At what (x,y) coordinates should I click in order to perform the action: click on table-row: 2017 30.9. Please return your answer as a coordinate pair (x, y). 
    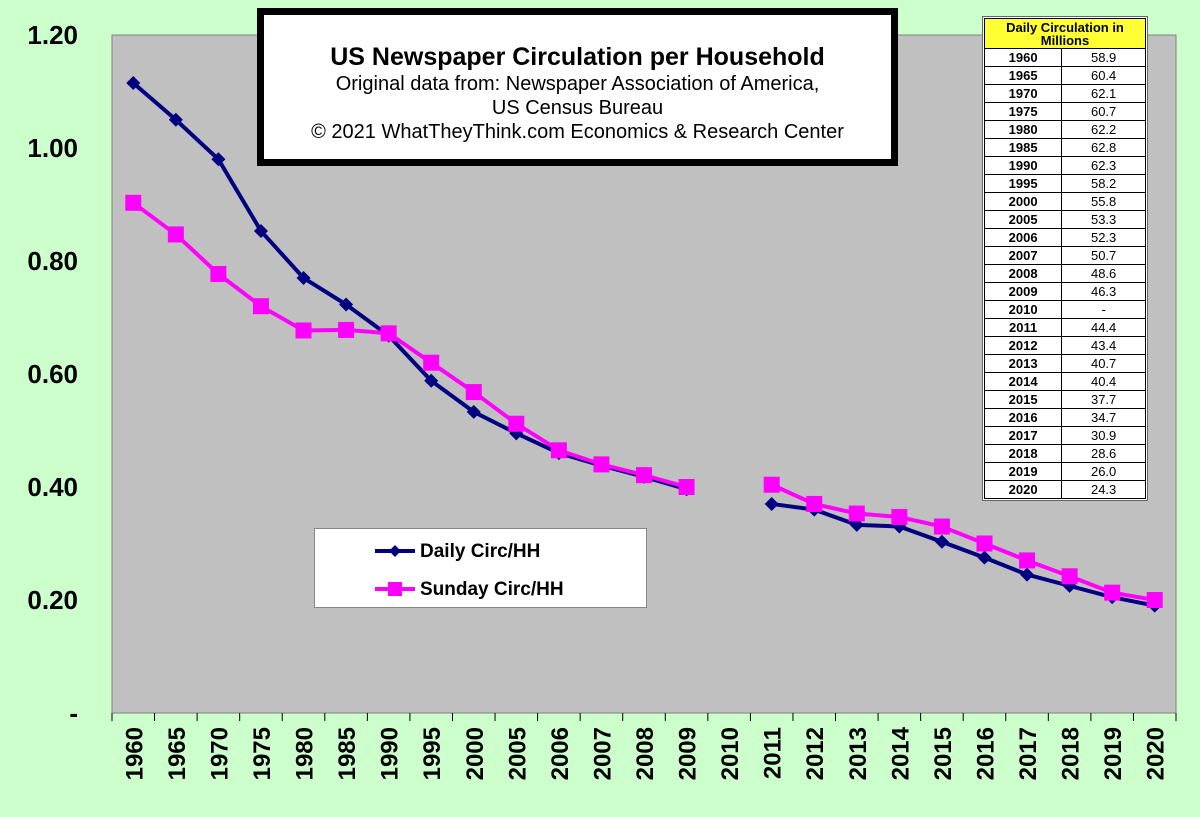
    Looking at the image, I should click on (1064, 435).